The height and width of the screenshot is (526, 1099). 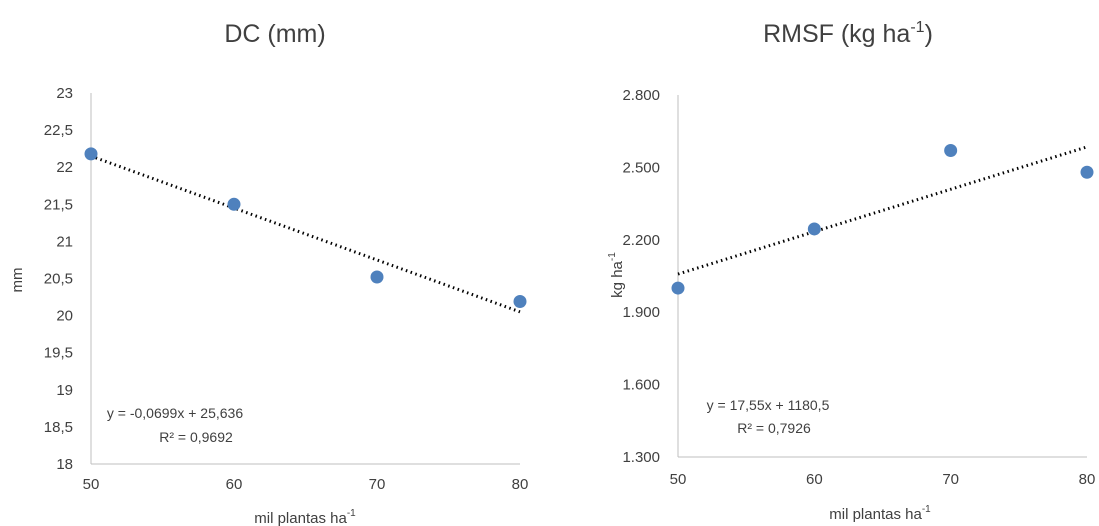 I want to click on y-tick-label: 1.900, so click(x=641, y=312).